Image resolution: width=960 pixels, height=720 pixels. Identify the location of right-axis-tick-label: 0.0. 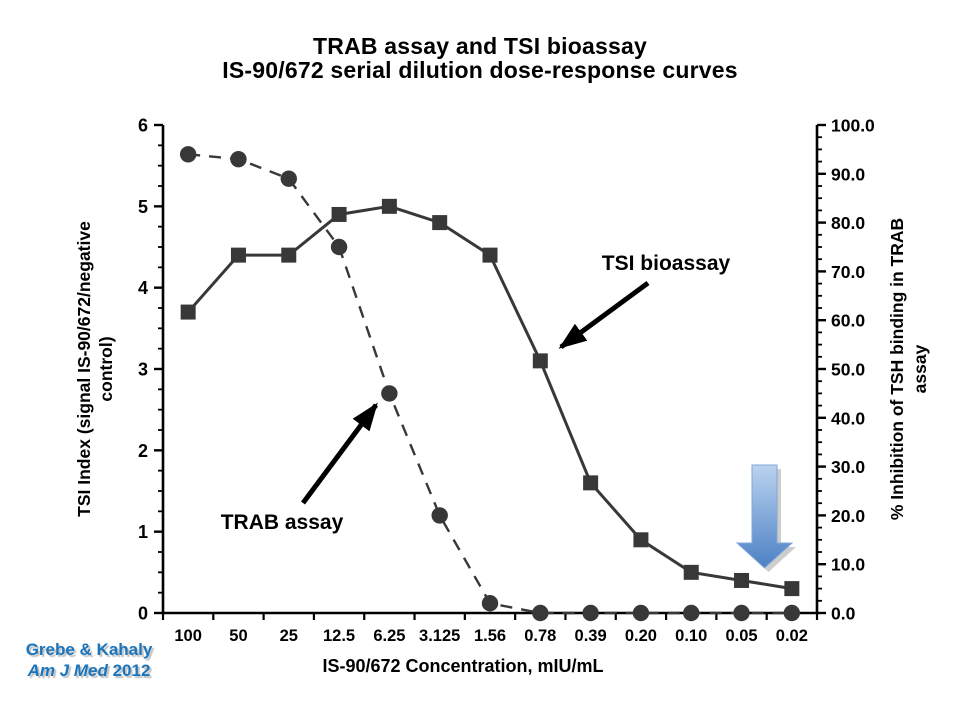
(843, 614).